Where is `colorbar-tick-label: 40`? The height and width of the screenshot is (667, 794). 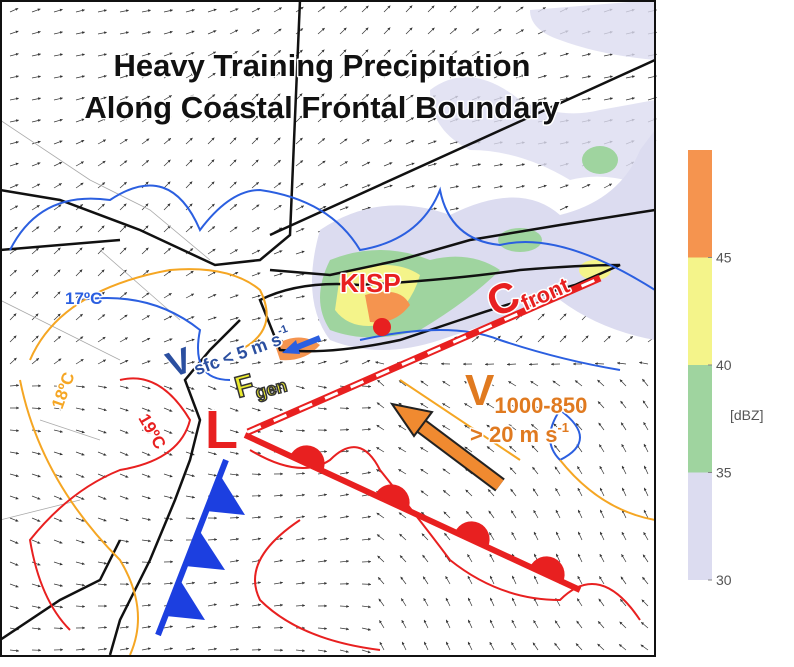
colorbar-tick-label: 40 is located at coordinates (724, 365).